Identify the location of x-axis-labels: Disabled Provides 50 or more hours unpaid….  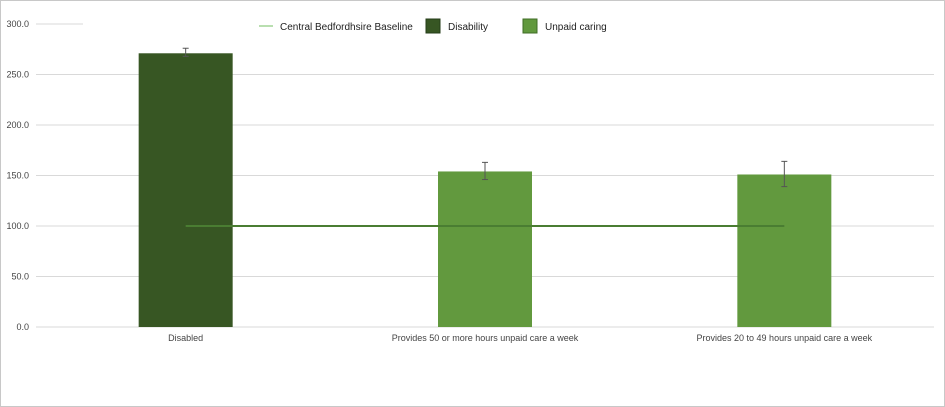
(520, 338).